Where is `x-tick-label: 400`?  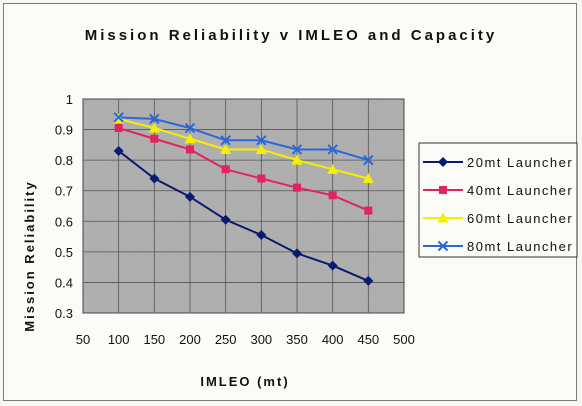
x-tick-label: 400 is located at coordinates (333, 339).